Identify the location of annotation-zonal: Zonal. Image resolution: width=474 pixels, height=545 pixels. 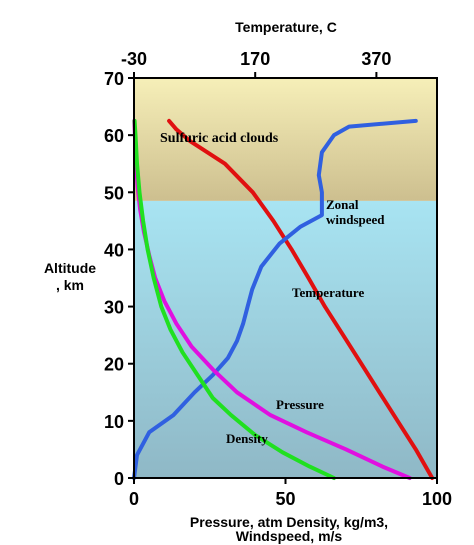
(342, 204).